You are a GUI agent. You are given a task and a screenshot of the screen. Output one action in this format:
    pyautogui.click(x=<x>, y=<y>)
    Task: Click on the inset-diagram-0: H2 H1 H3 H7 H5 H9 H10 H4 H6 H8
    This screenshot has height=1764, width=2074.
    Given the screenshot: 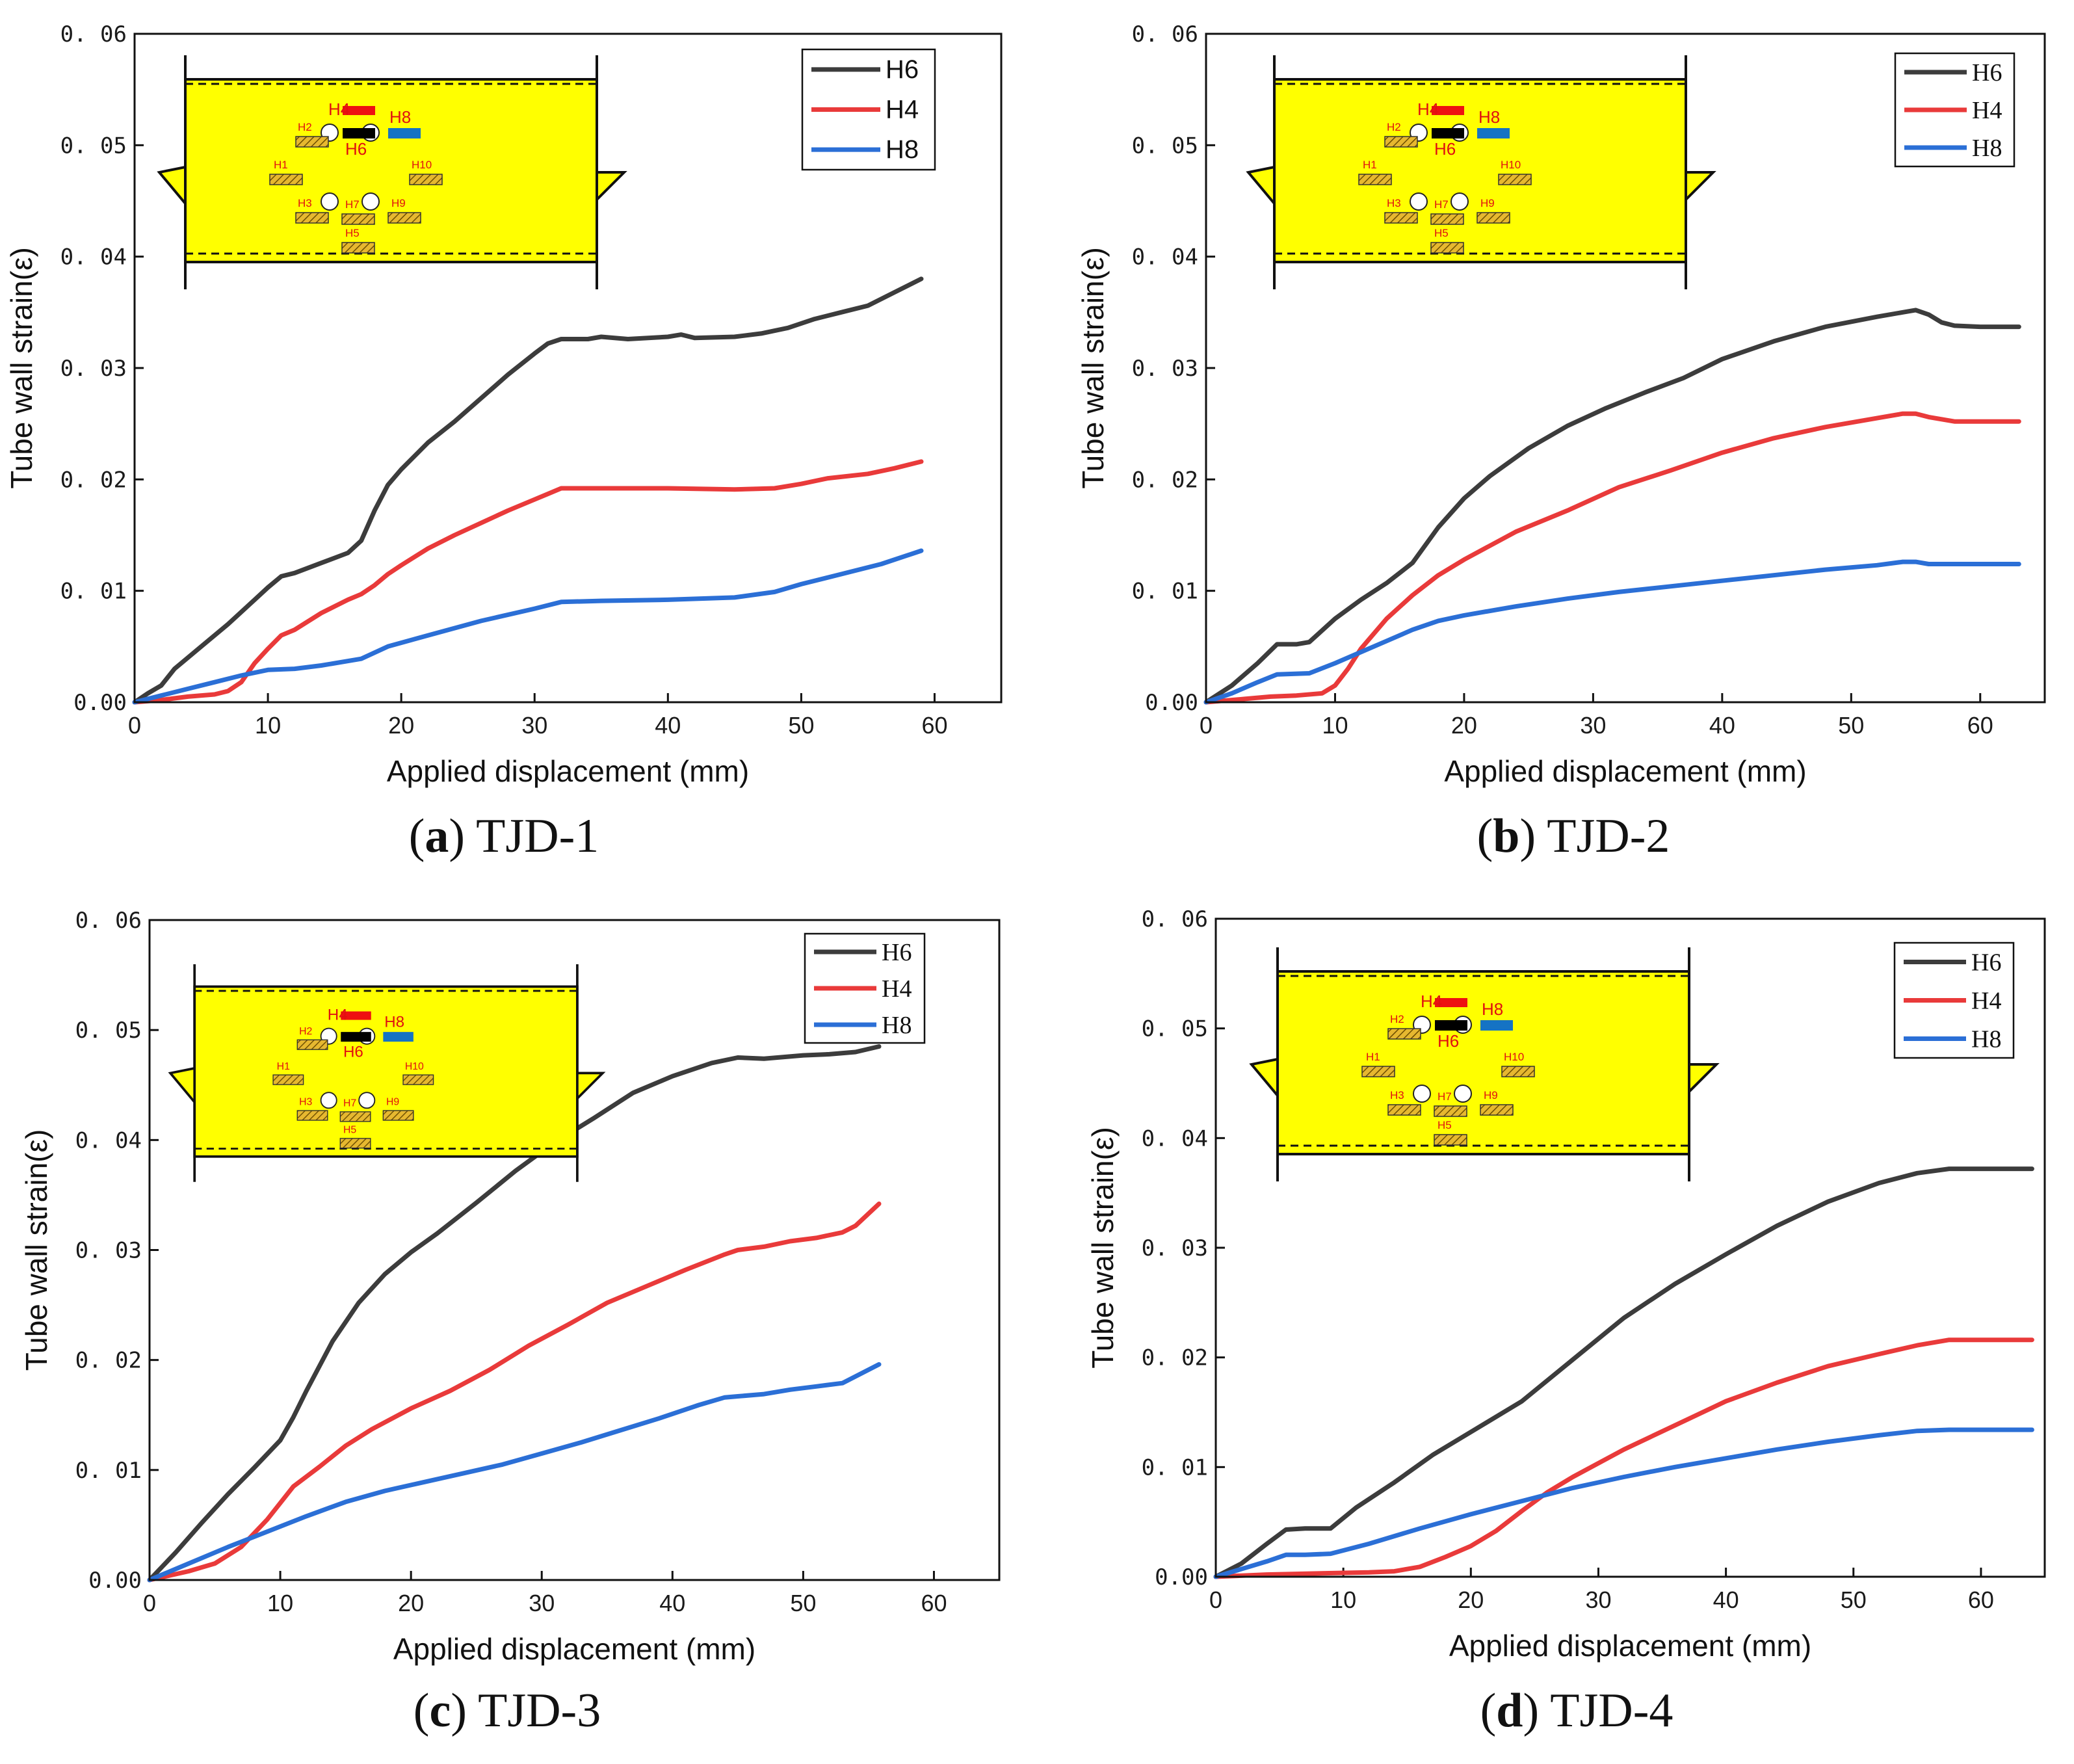 What is the action you would take?
    pyautogui.click(x=392, y=172)
    